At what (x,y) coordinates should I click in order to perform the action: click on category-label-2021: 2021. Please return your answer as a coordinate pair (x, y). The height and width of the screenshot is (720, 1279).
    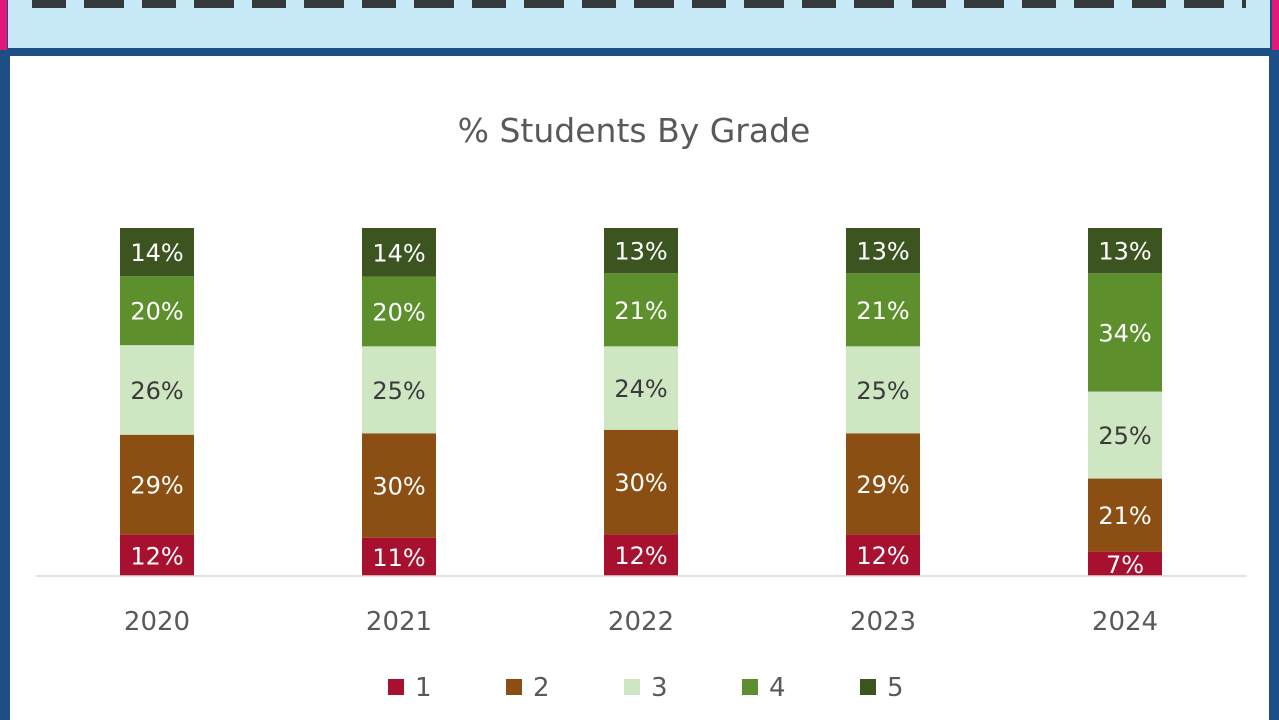
    Looking at the image, I should click on (399, 622).